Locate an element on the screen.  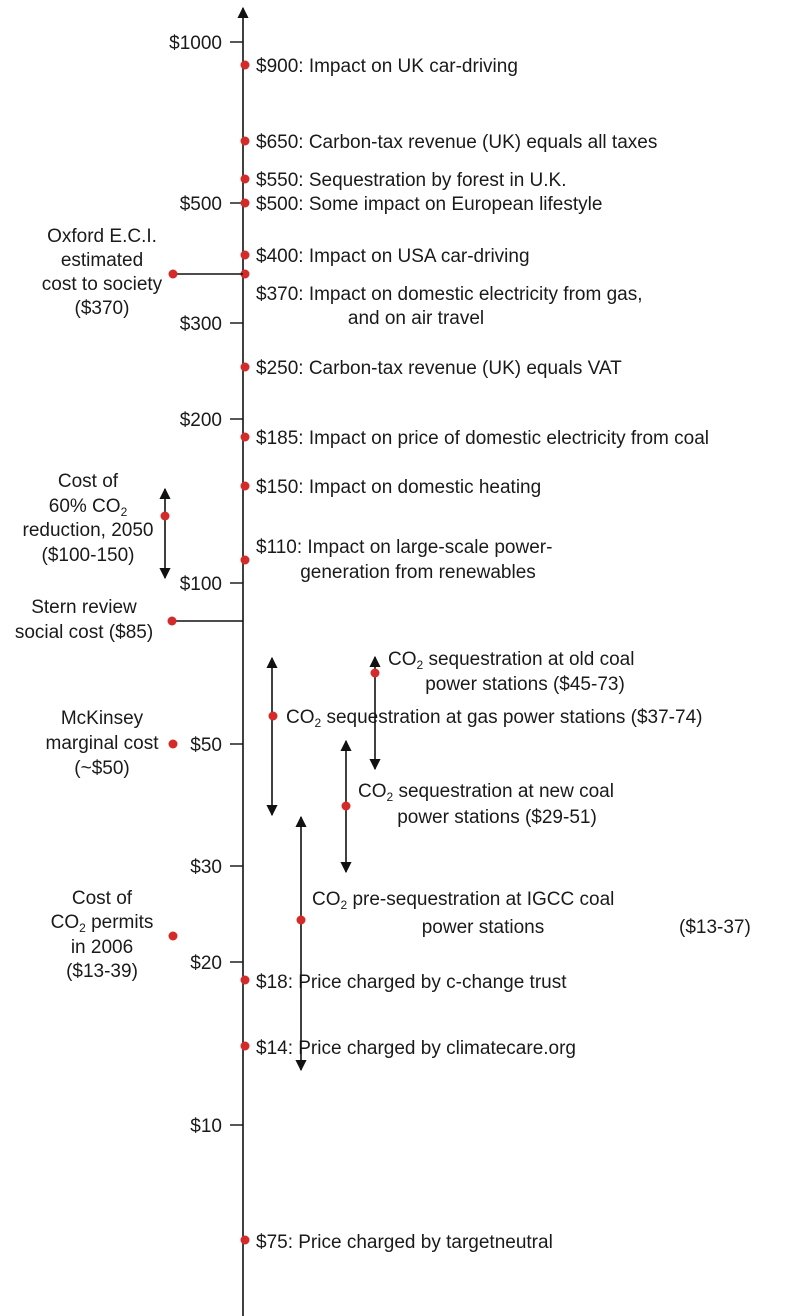
mckinsey-label-line3: (~$50) is located at coordinates (101, 768).